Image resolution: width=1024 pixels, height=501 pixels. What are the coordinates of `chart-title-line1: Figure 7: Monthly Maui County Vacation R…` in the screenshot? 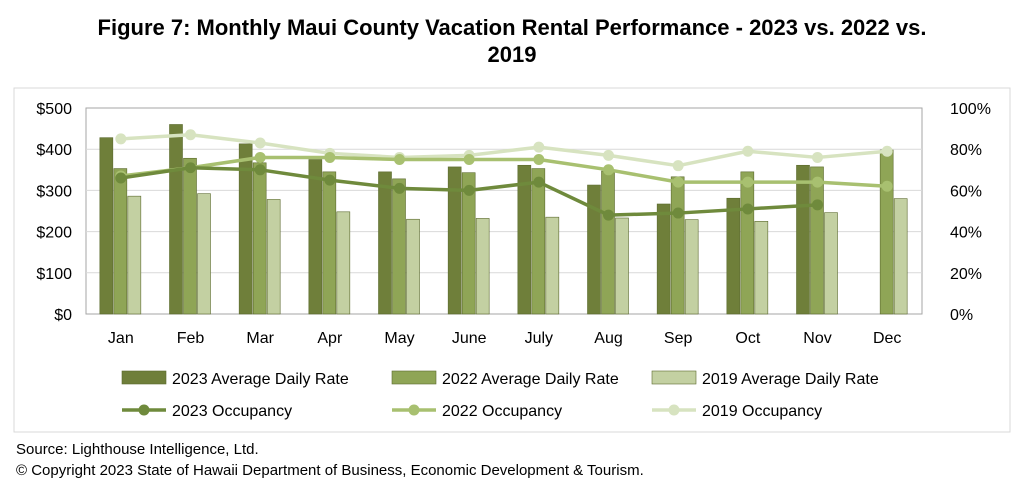 It's located at (512, 27).